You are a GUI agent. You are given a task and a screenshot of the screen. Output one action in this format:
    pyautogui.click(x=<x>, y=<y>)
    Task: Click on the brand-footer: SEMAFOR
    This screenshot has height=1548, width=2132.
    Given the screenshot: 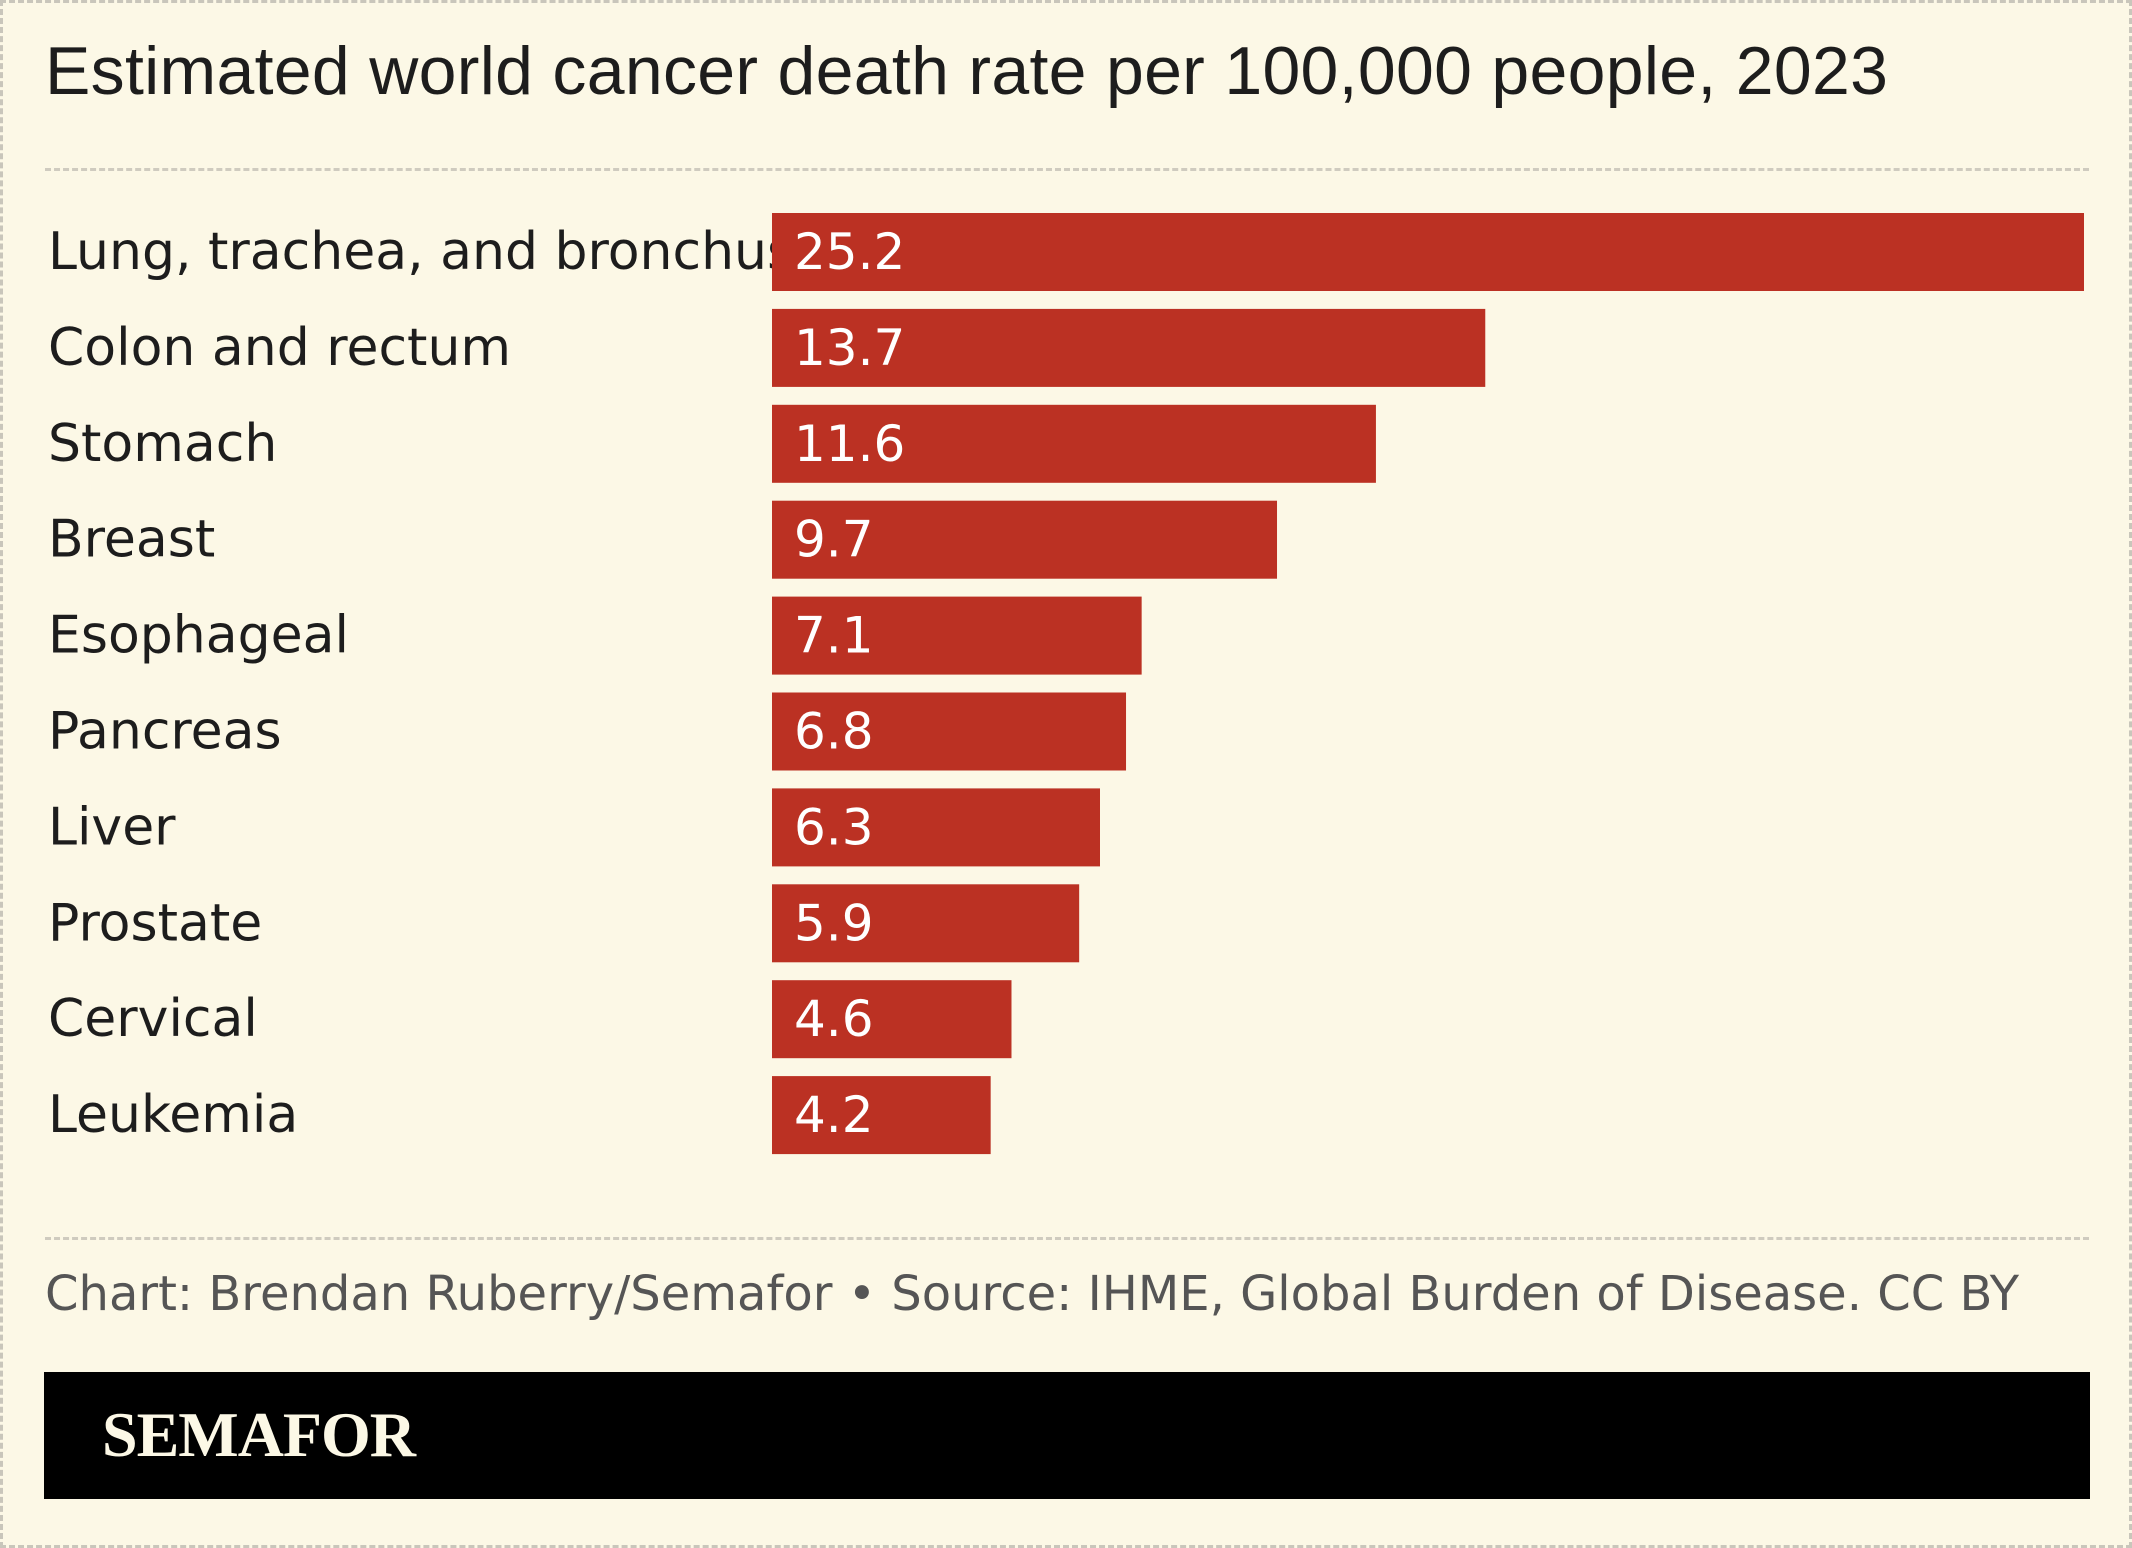 What is the action you would take?
    pyautogui.click(x=1067, y=1435)
    